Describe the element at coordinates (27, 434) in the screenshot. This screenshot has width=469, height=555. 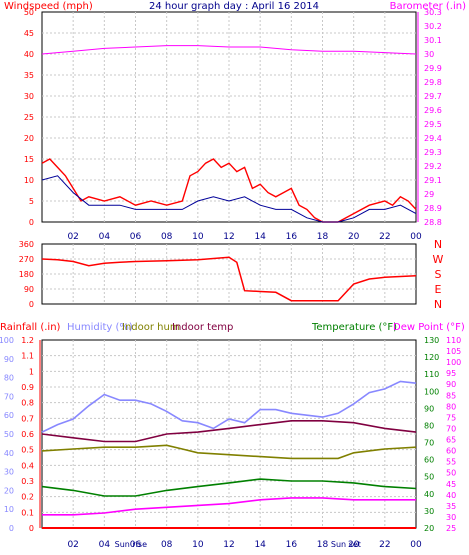
I see `rain-y-tick: 0.6` at that location.